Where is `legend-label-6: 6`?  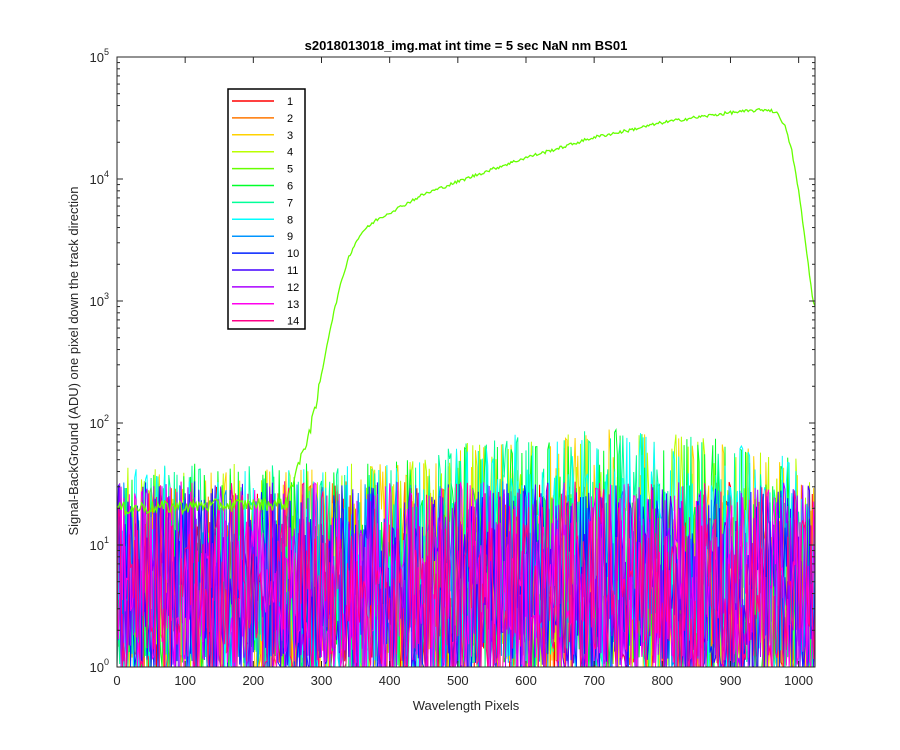
legend-label-6: 6 is located at coordinates (290, 187).